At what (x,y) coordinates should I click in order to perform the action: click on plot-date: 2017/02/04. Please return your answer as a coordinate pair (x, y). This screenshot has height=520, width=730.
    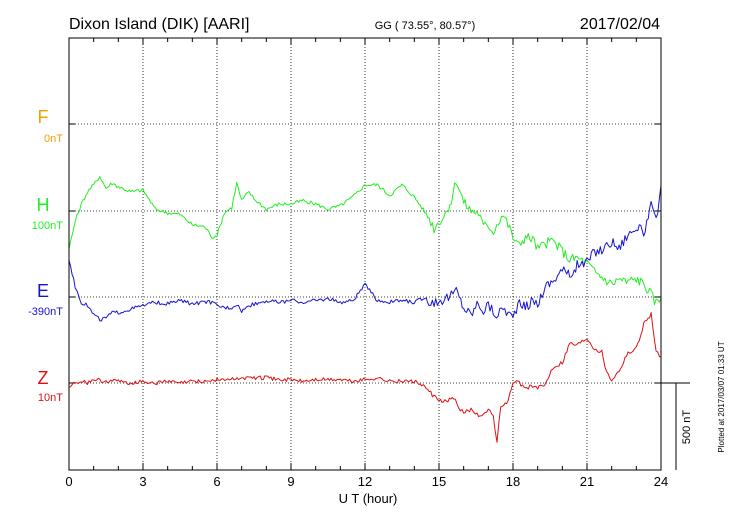
    Looking at the image, I should click on (620, 24).